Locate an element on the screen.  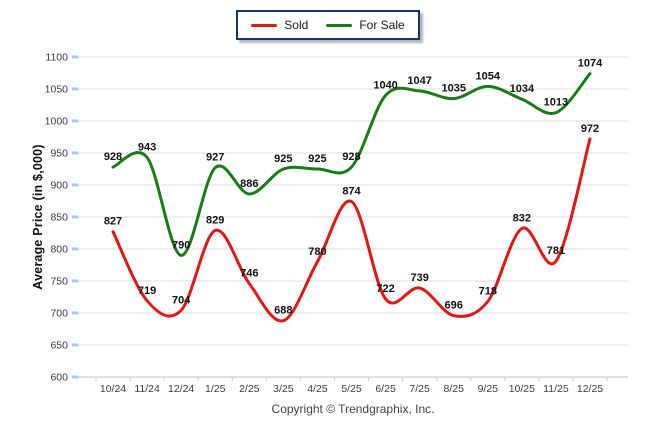
sold-data-label: 719 is located at coordinates (147, 291).